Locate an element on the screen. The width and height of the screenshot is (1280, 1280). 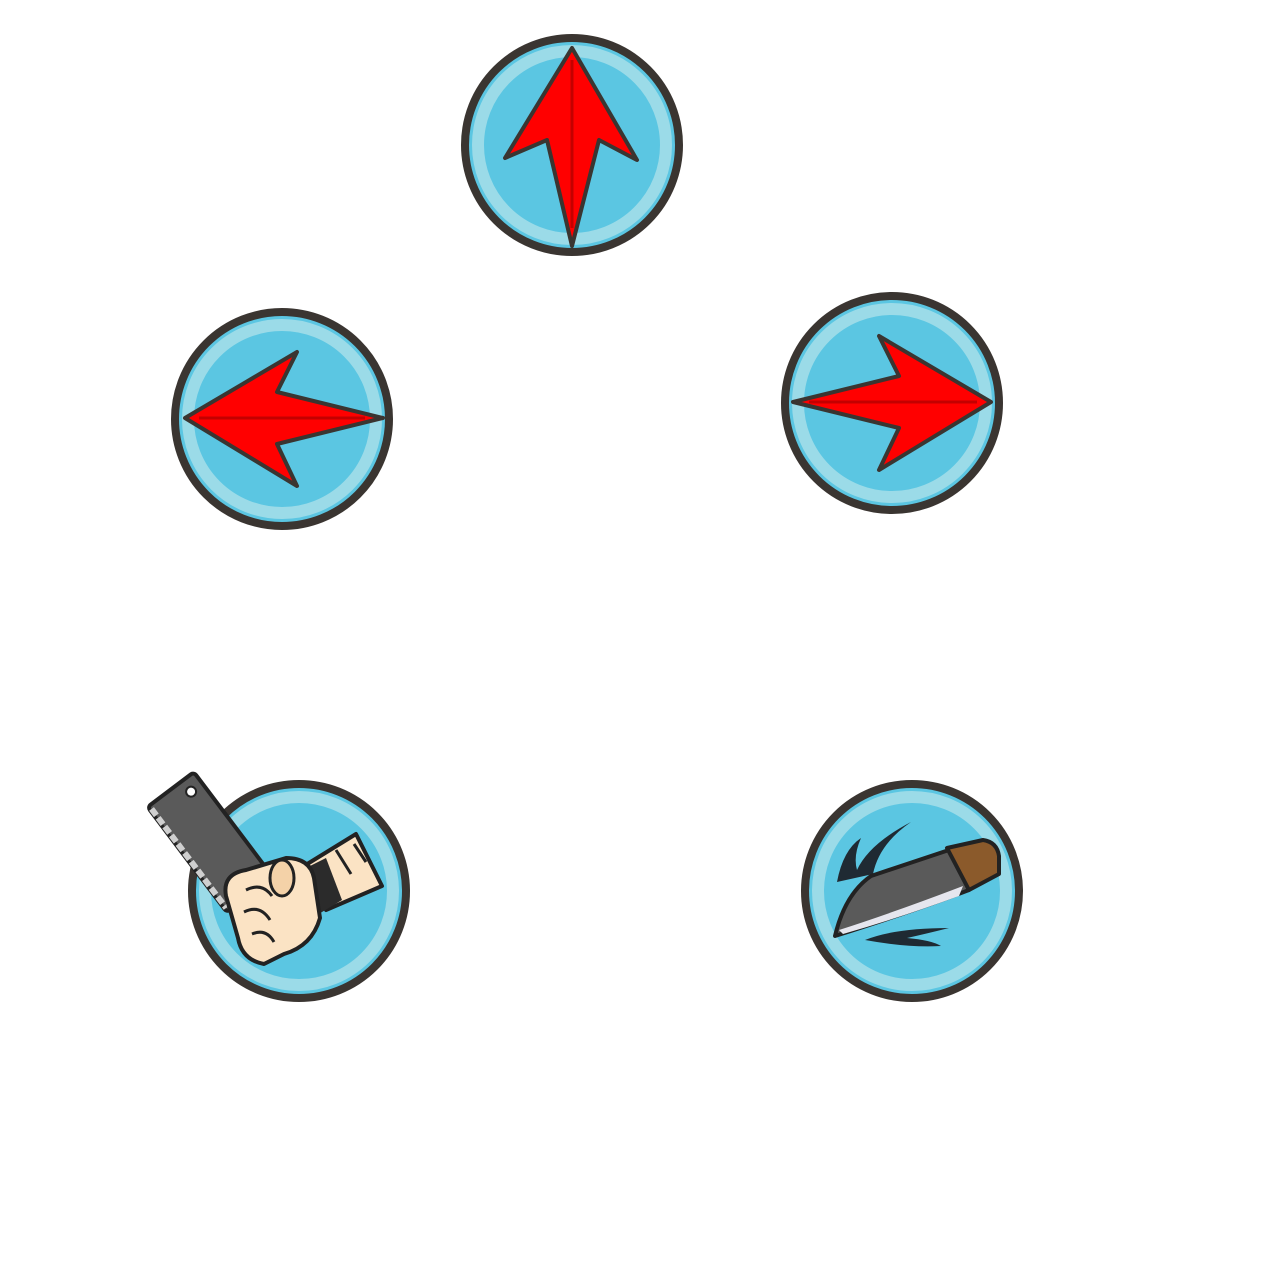
cleaver-fist-icon is located at coordinates (278, 886).